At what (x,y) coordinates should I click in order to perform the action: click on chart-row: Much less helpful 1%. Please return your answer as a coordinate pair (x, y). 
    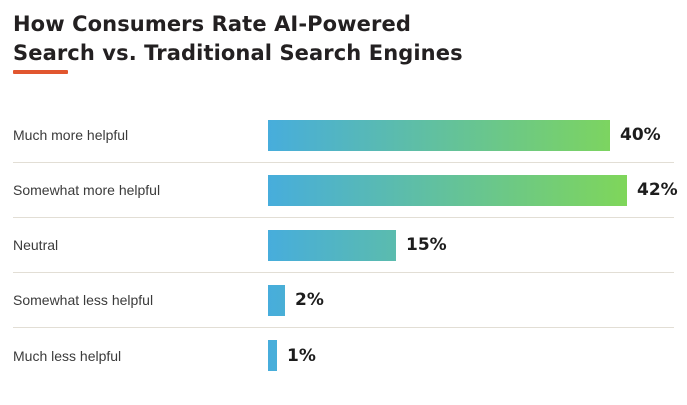
    Looking at the image, I should click on (343, 355).